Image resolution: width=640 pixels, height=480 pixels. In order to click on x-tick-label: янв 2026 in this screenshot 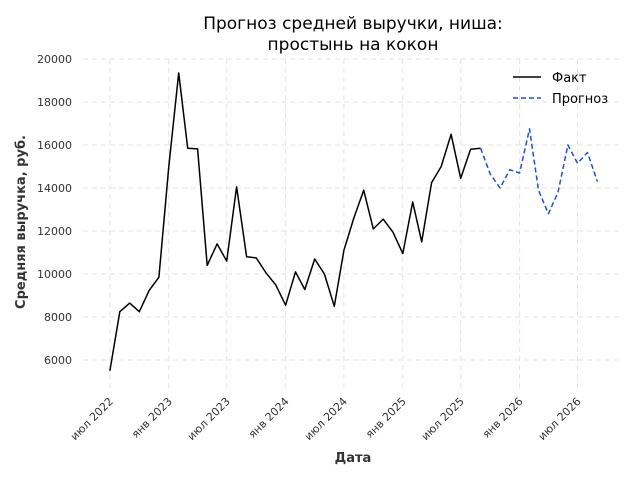, I will do `click(503, 418)`.